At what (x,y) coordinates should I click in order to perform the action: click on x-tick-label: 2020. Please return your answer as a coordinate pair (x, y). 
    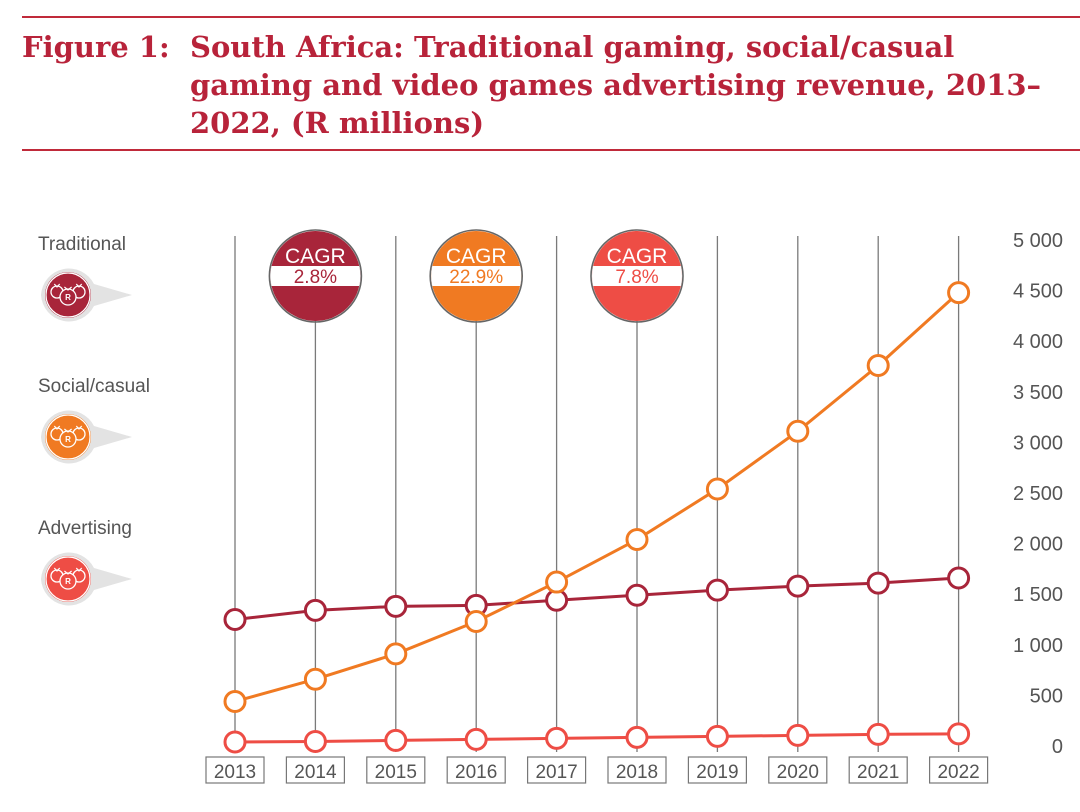
    Looking at the image, I should click on (798, 770).